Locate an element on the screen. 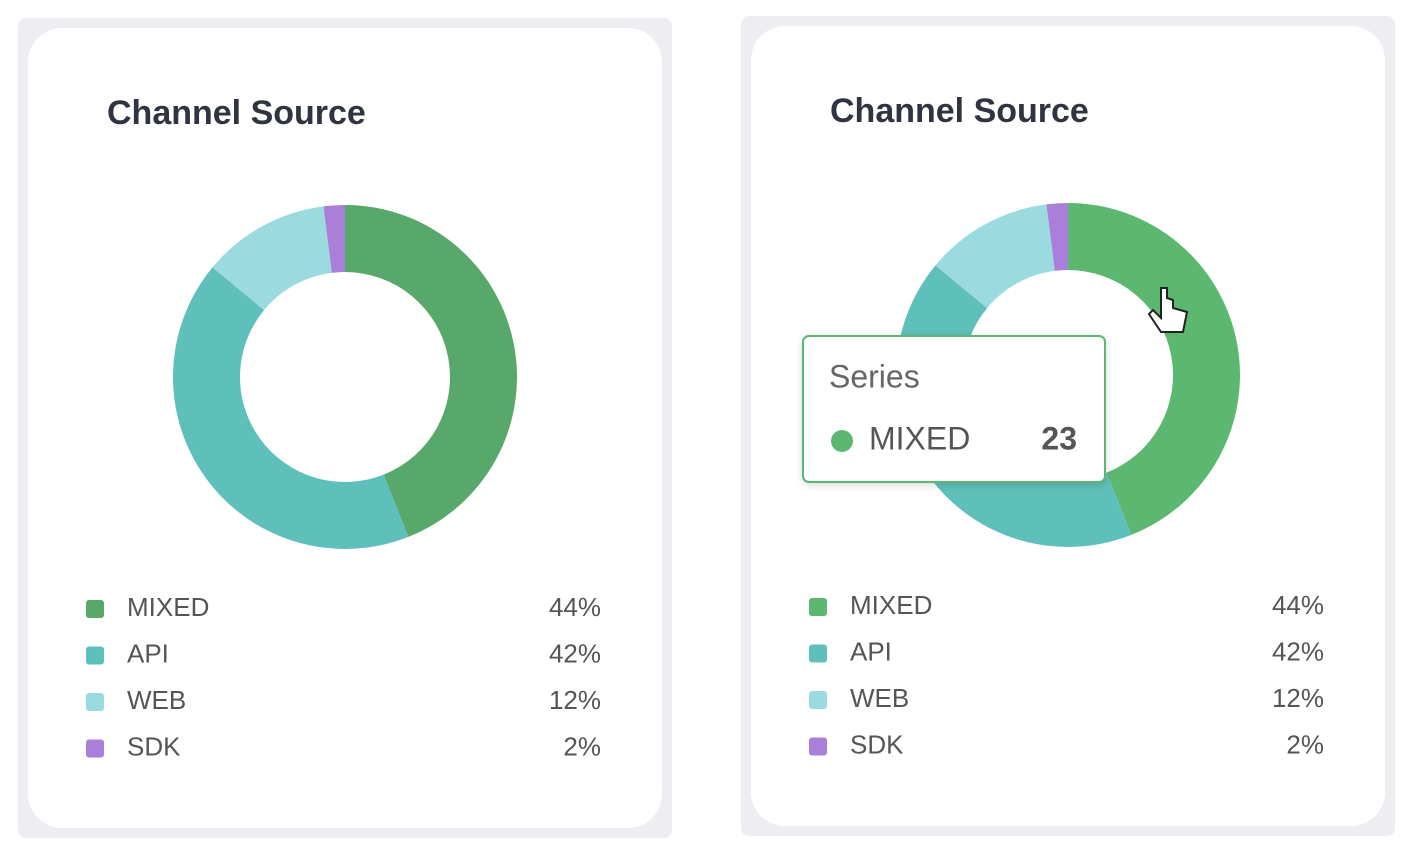 Image resolution: width=1420 pixels, height=860 pixels. cursor is located at coordinates (1168, 310).